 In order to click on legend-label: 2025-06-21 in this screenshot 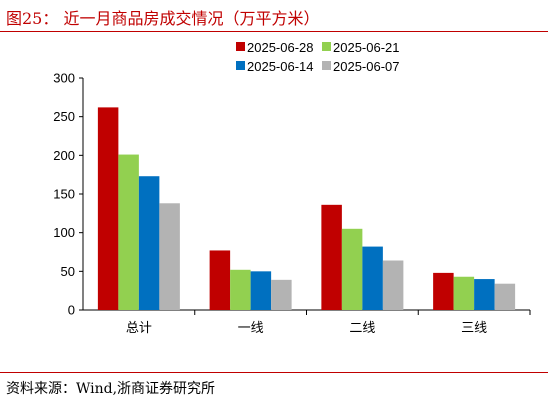, I will do `click(366, 47)`.